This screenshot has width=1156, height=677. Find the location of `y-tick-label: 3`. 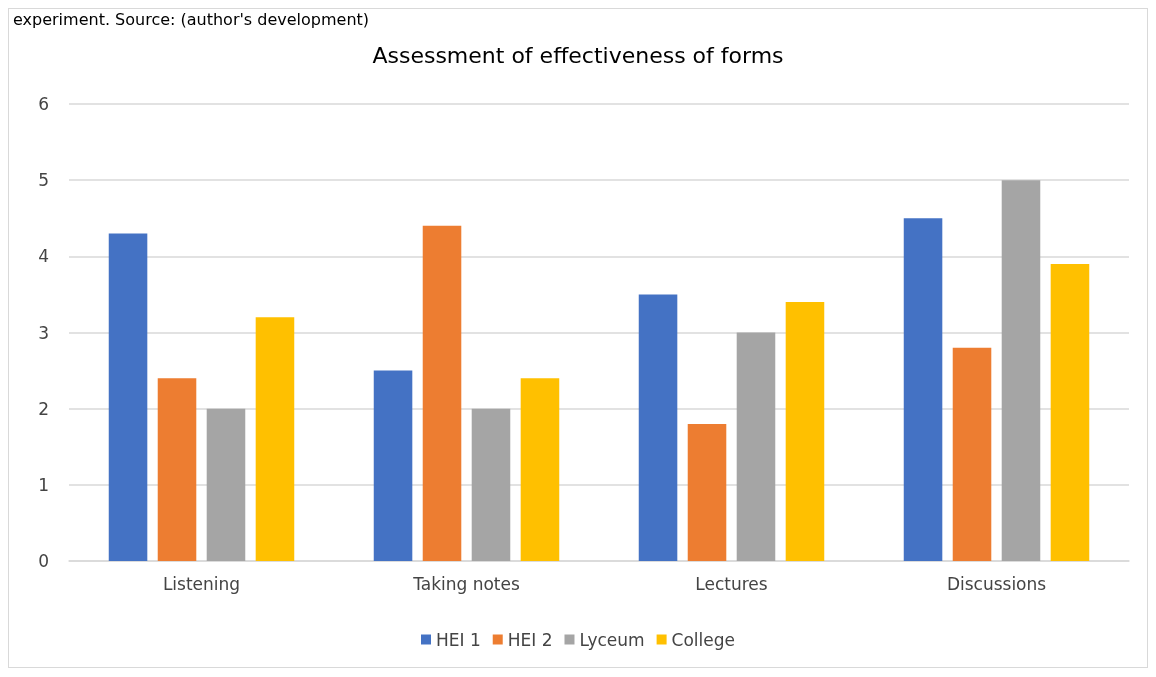

y-tick-label: 3 is located at coordinates (43, 332).